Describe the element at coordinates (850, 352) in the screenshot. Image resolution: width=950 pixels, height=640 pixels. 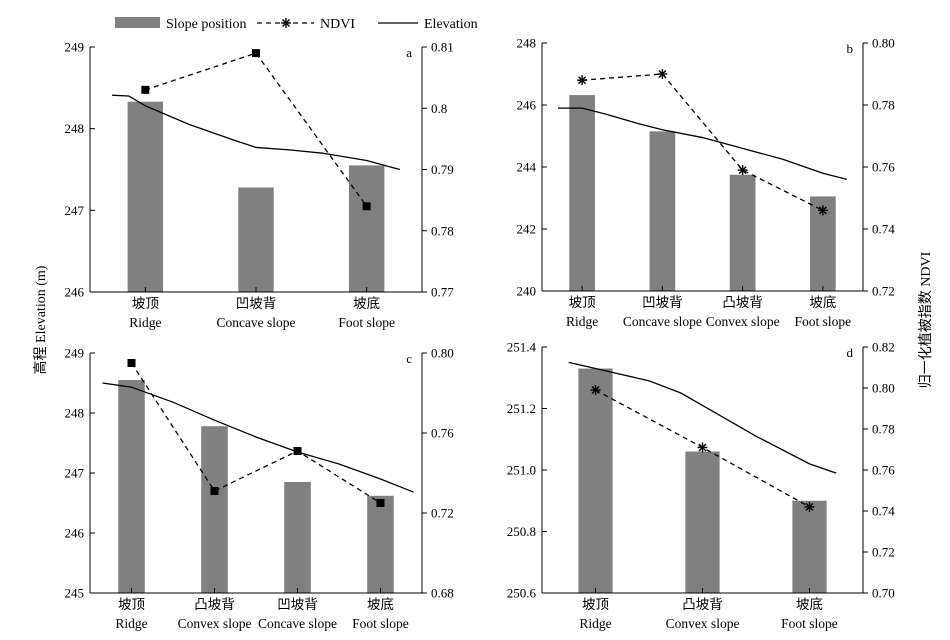
I see `panel-letter: d` at that location.